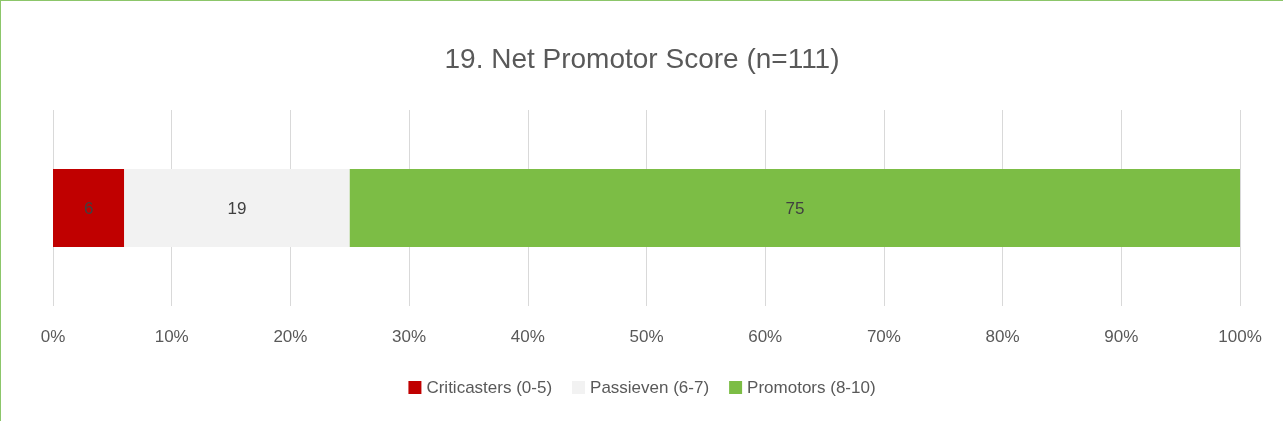 Image resolution: width=1283 pixels, height=421 pixels. I want to click on x-tick-label: 50%, so click(646, 336).